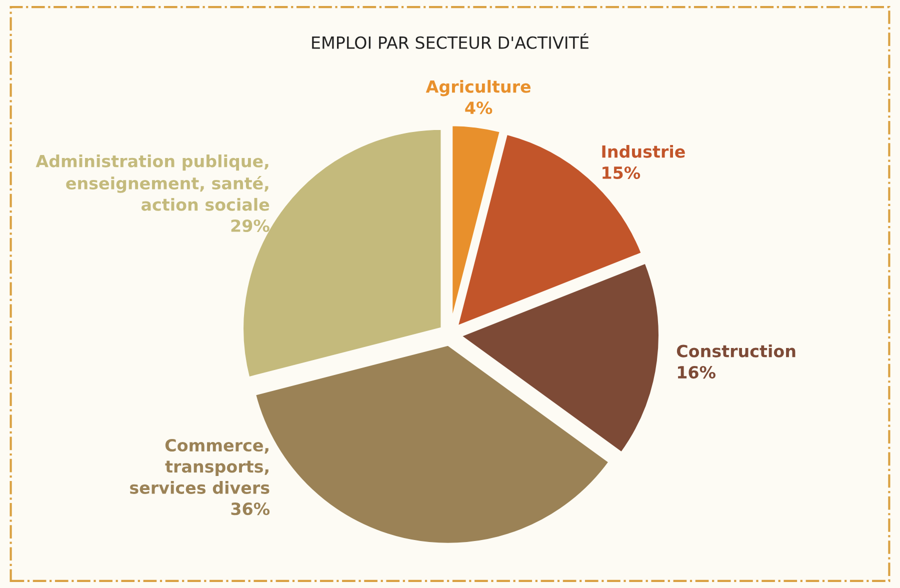  Describe the element at coordinates (697, 372) in the screenshot. I see `data-label: 16%` at that location.